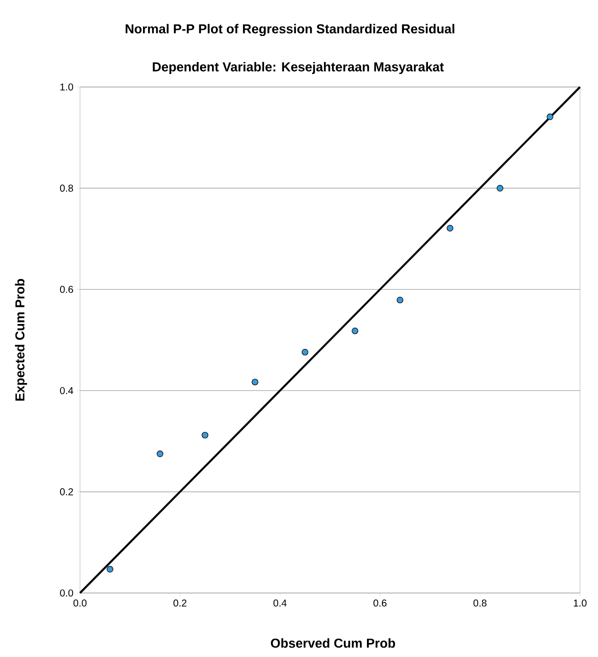 The width and height of the screenshot is (598, 657). I want to click on y-tick-label: 1.0, so click(67, 87).